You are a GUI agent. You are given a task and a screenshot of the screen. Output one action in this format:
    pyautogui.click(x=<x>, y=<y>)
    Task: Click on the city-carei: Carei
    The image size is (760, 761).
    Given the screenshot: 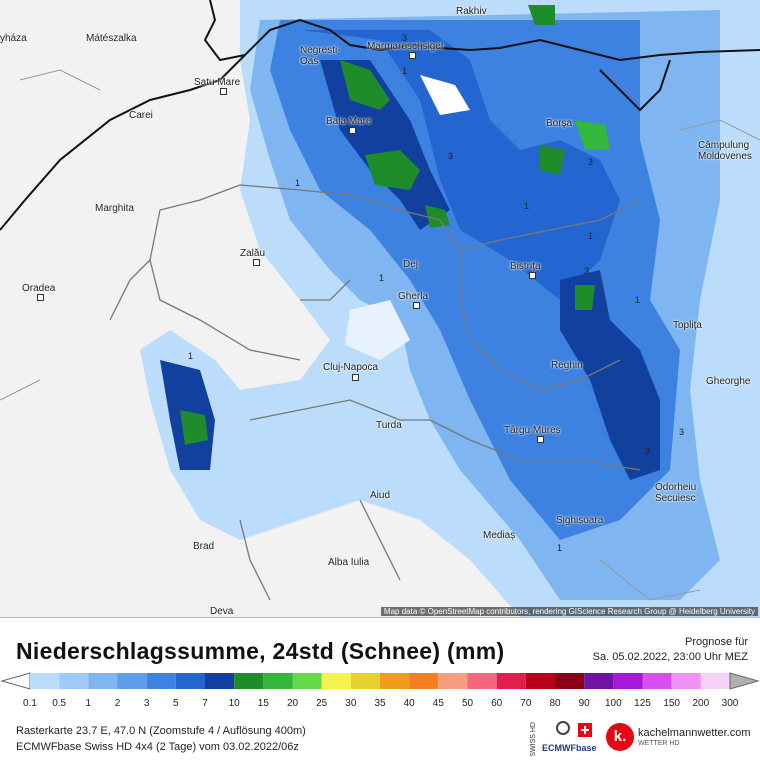 What is the action you would take?
    pyautogui.click(x=141, y=115)
    